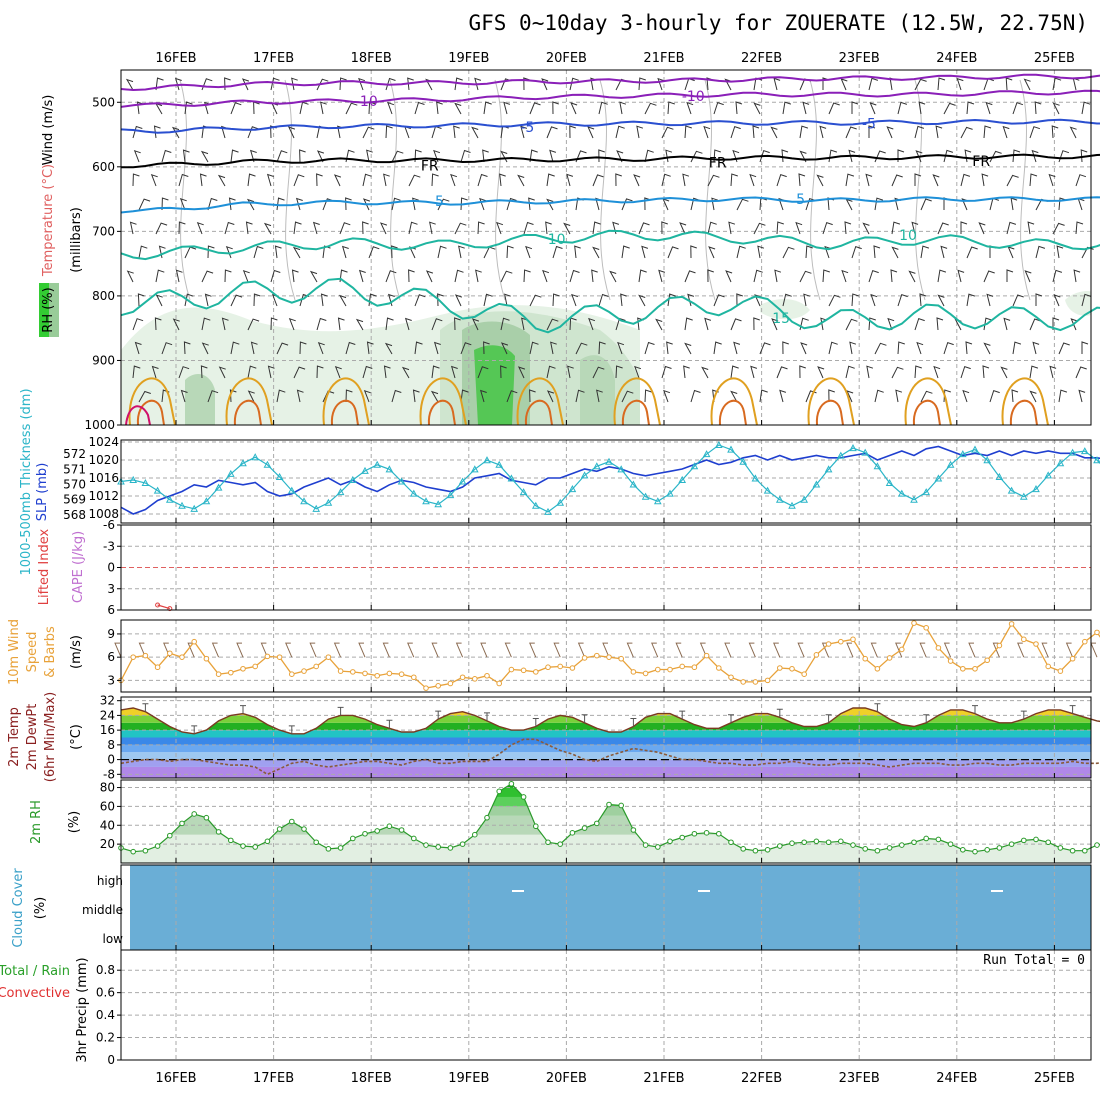 This screenshot has width=1100, height=1100. I want to click on precip-total-label: Total / Rain, so click(35, 971).